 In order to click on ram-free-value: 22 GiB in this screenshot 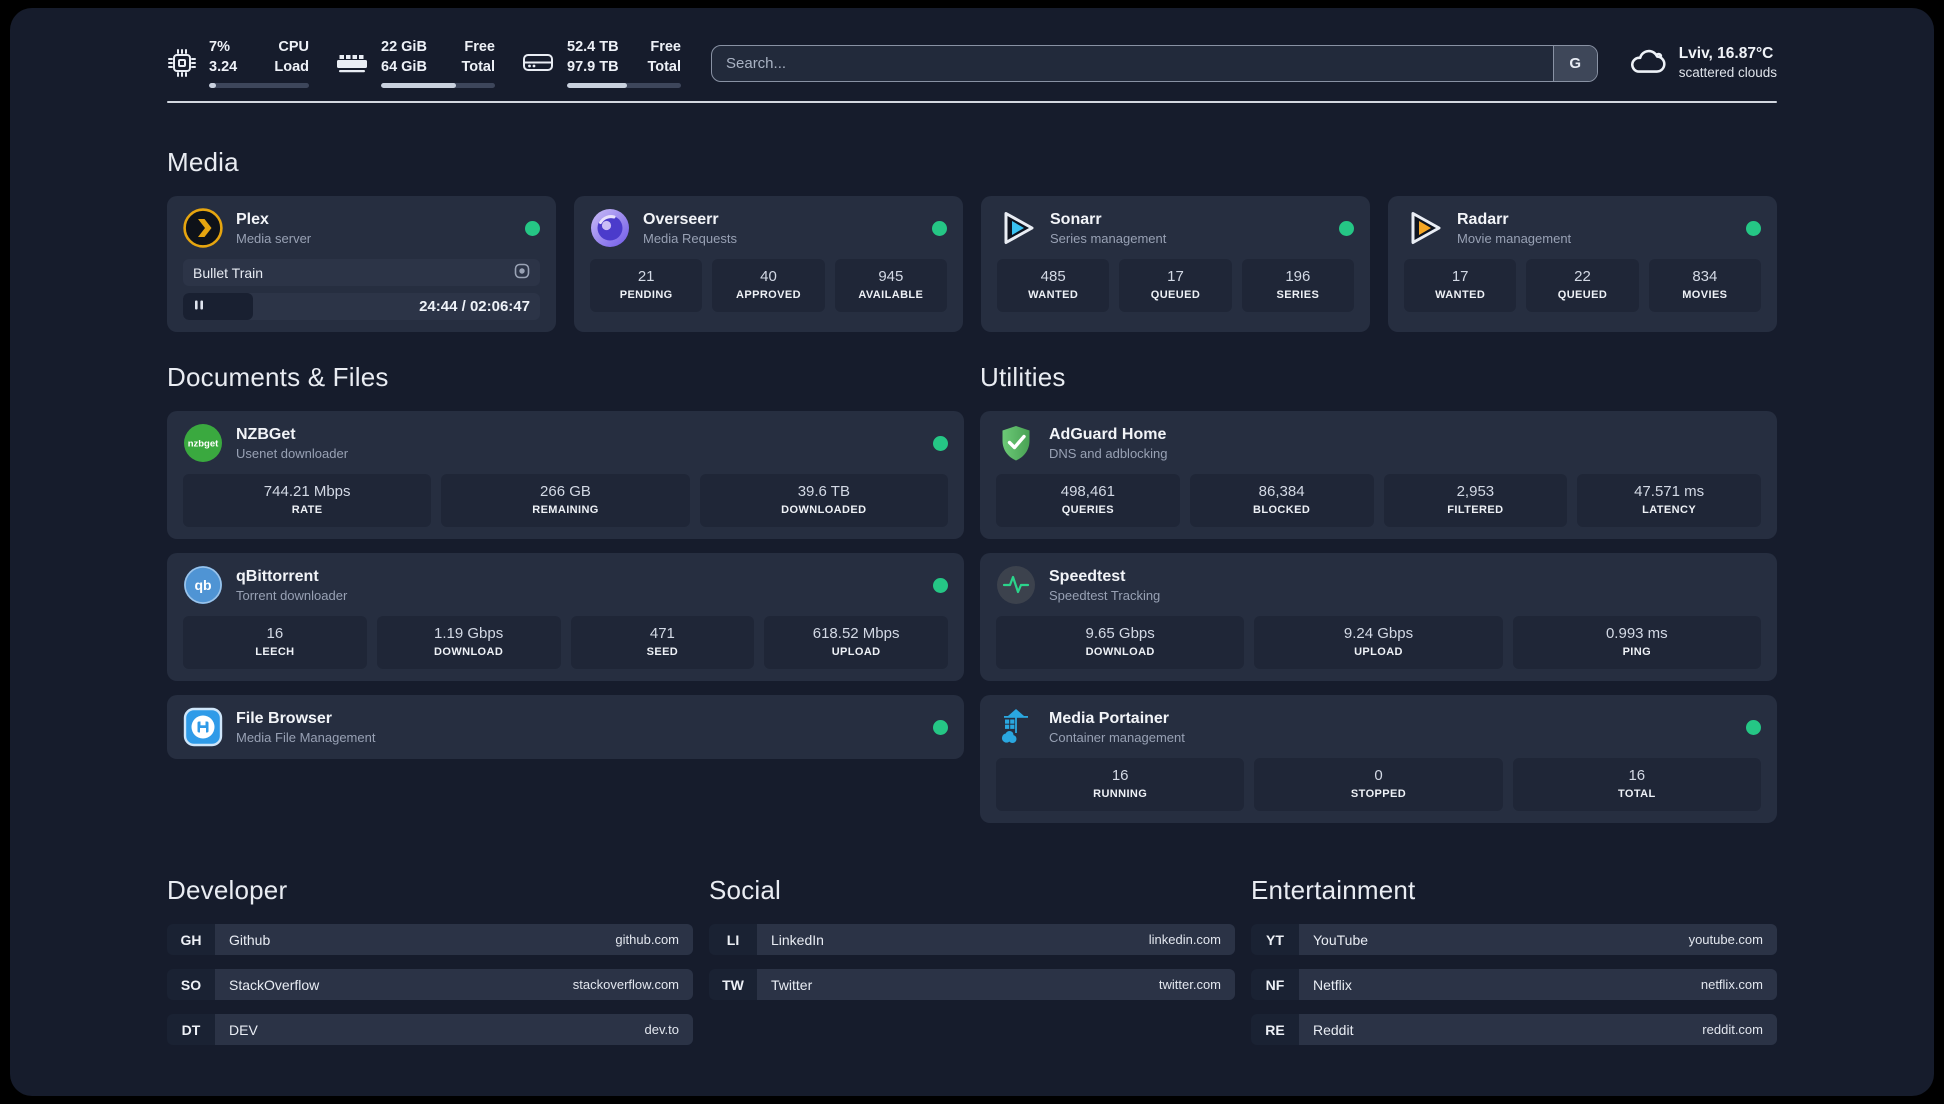, I will do `click(404, 47)`.